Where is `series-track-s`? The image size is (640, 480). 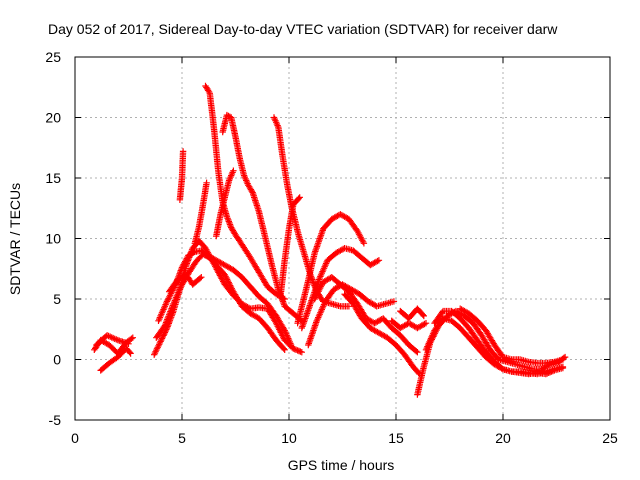 series-track-s is located at coordinates (382, 334).